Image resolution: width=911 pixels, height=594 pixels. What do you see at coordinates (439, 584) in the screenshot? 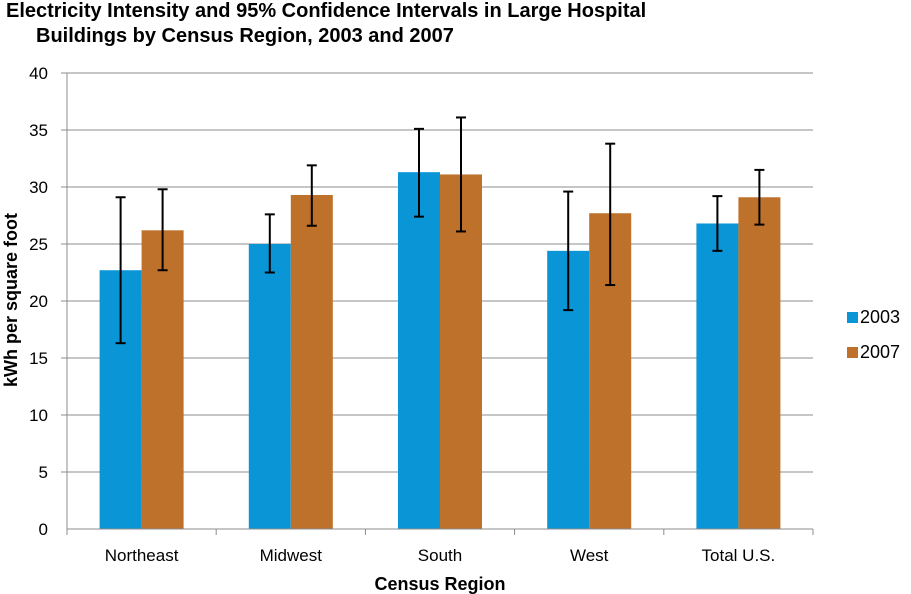
I see `x-axis-label: Census Region` at bounding box center [439, 584].